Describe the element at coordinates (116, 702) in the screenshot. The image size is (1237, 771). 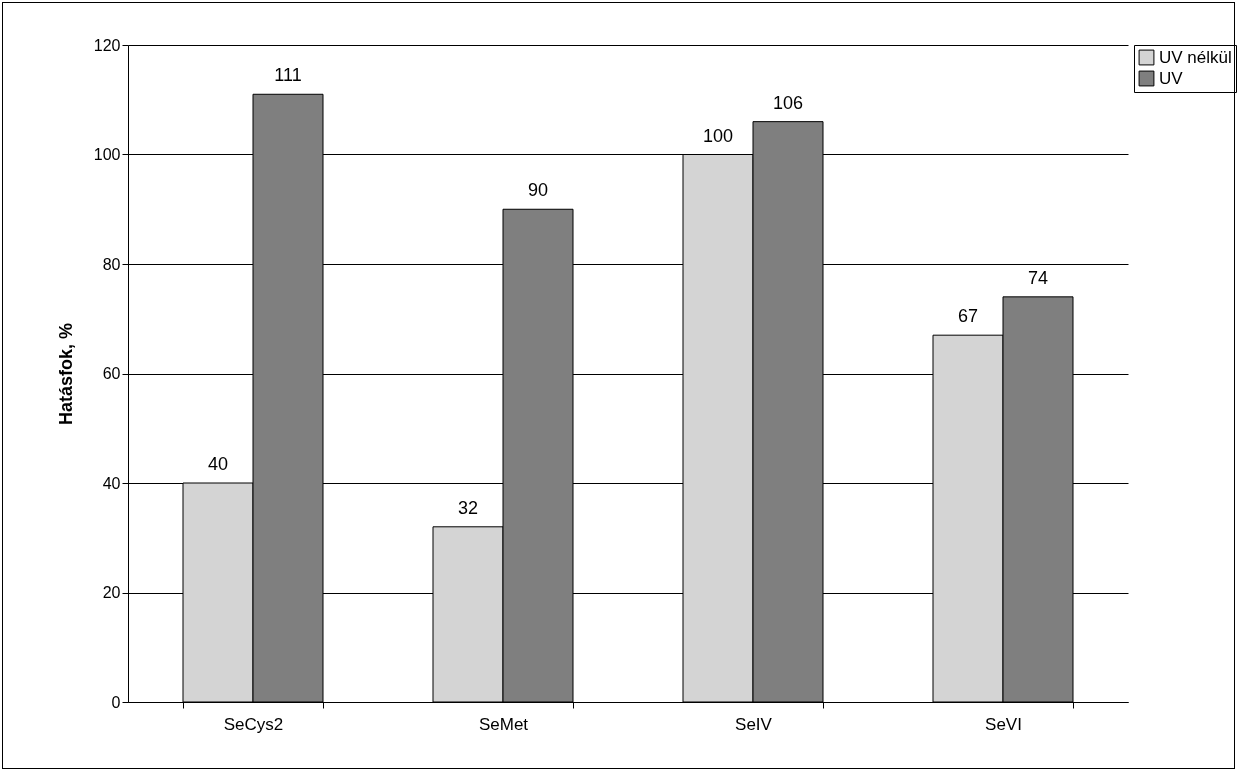
I see `y-tick-label: 0` at that location.